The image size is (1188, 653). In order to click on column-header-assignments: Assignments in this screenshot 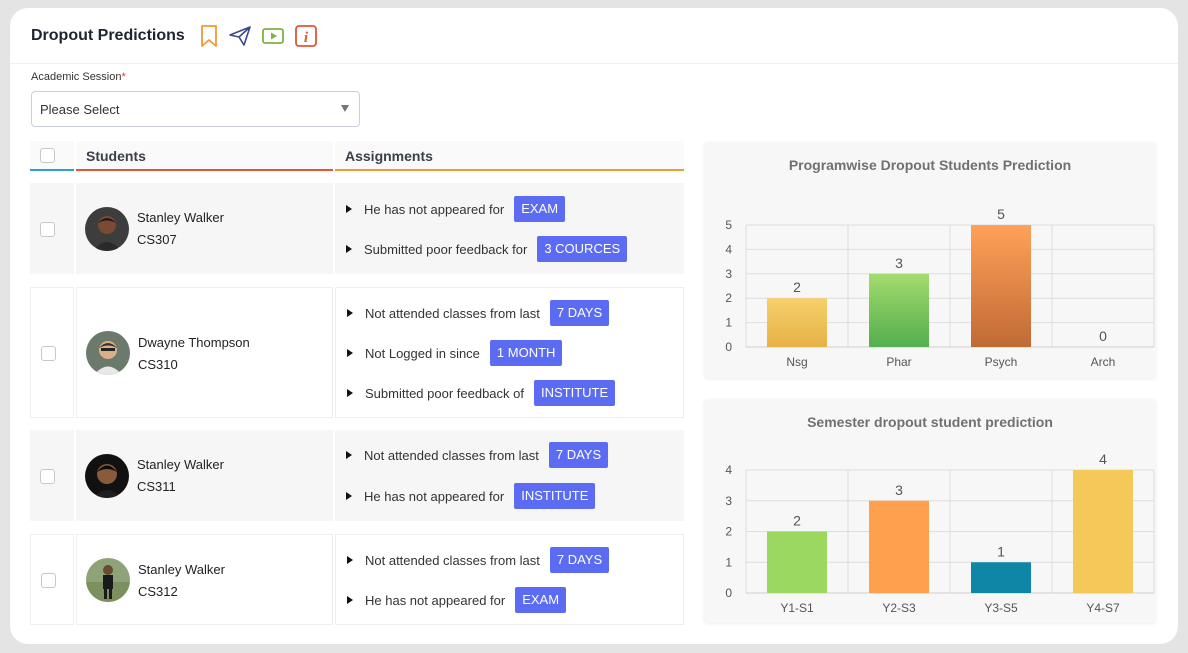, I will do `click(509, 156)`.